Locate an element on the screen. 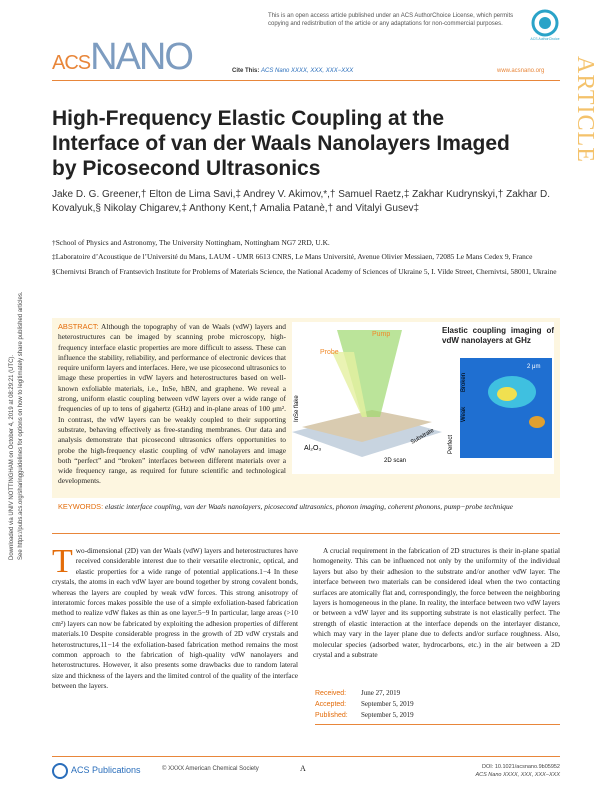 This screenshot has width=608, height=800. toc-label: Al₂O₃ is located at coordinates (312, 448).